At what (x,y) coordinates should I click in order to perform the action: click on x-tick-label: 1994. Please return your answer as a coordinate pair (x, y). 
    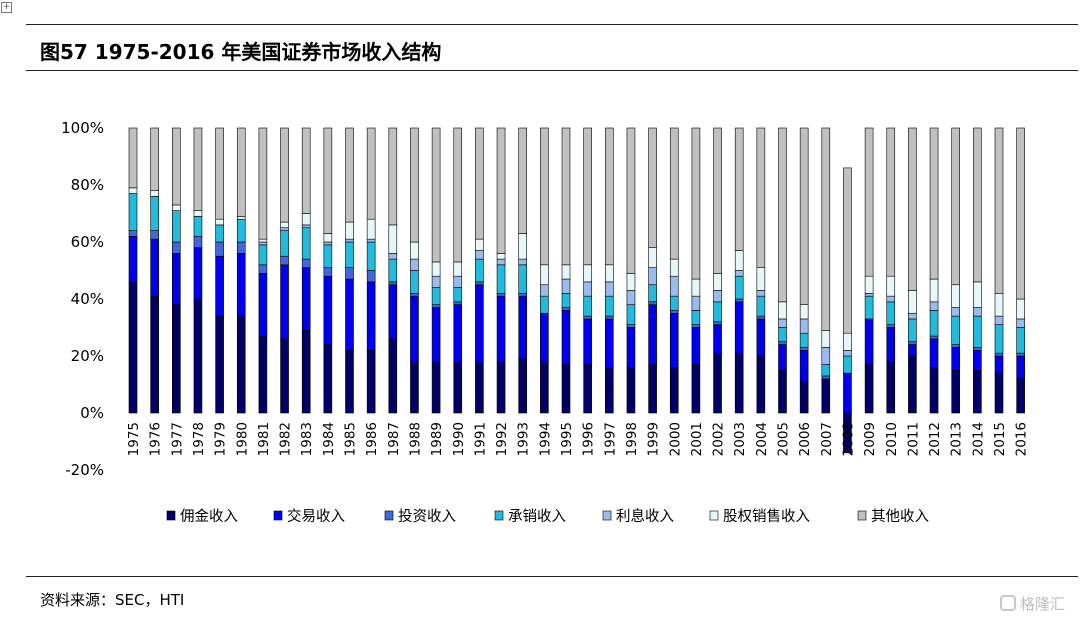
    Looking at the image, I should click on (545, 439).